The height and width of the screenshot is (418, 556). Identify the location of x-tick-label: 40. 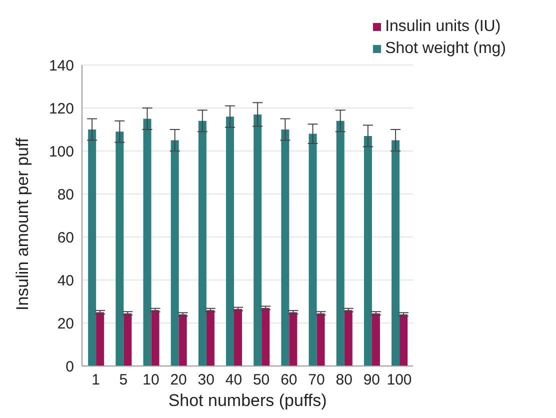
(233, 380).